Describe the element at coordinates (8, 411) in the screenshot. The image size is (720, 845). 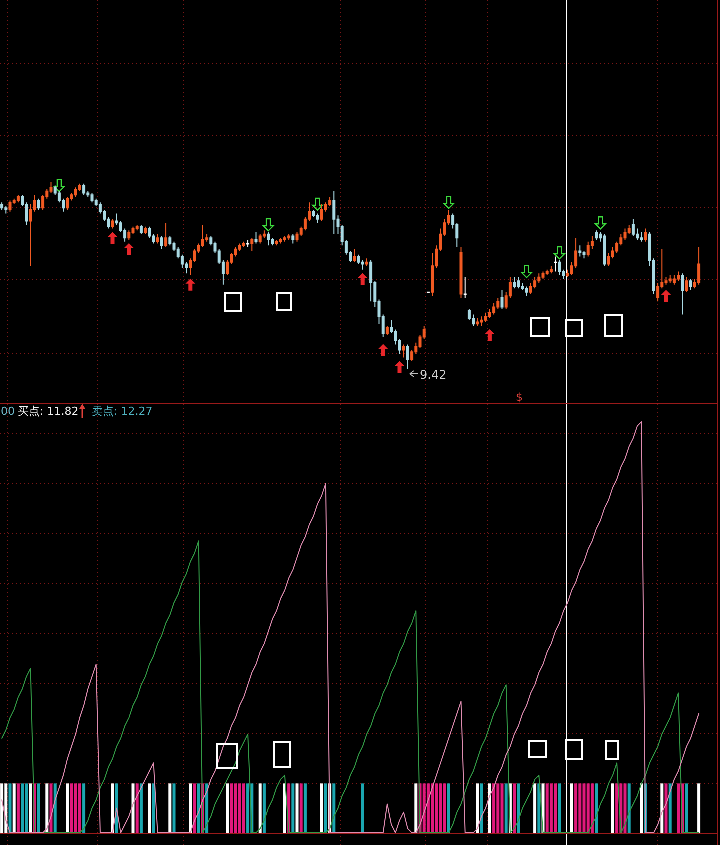
I see `annotation: 00` at that location.